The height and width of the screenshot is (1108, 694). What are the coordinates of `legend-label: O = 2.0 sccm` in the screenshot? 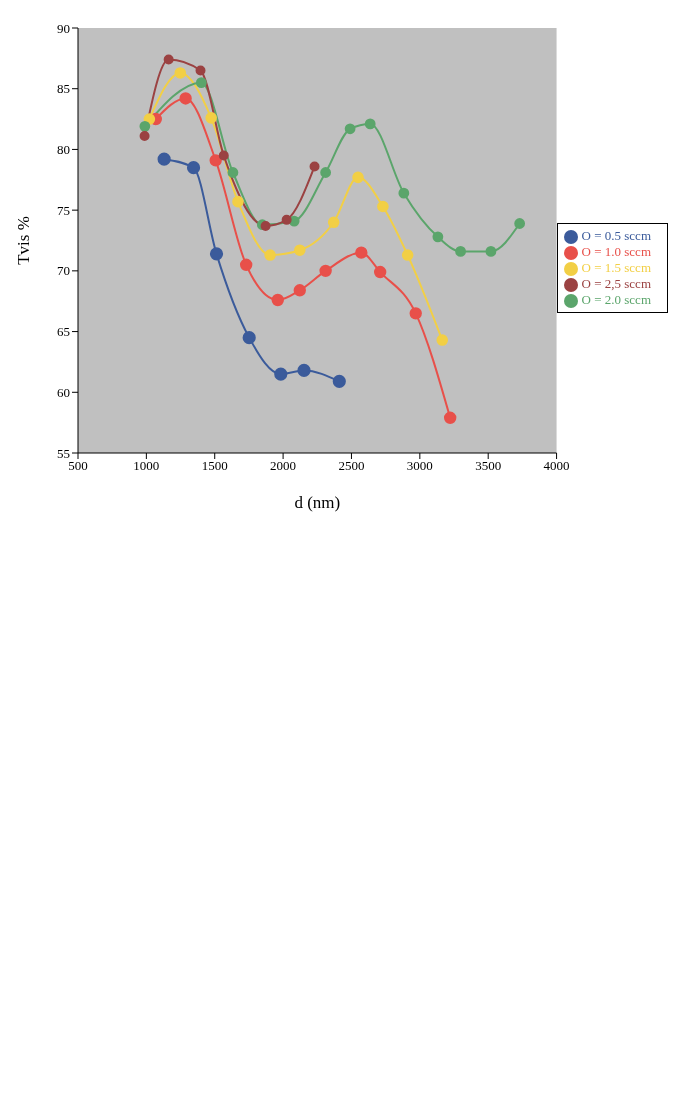 It's located at (616, 300).